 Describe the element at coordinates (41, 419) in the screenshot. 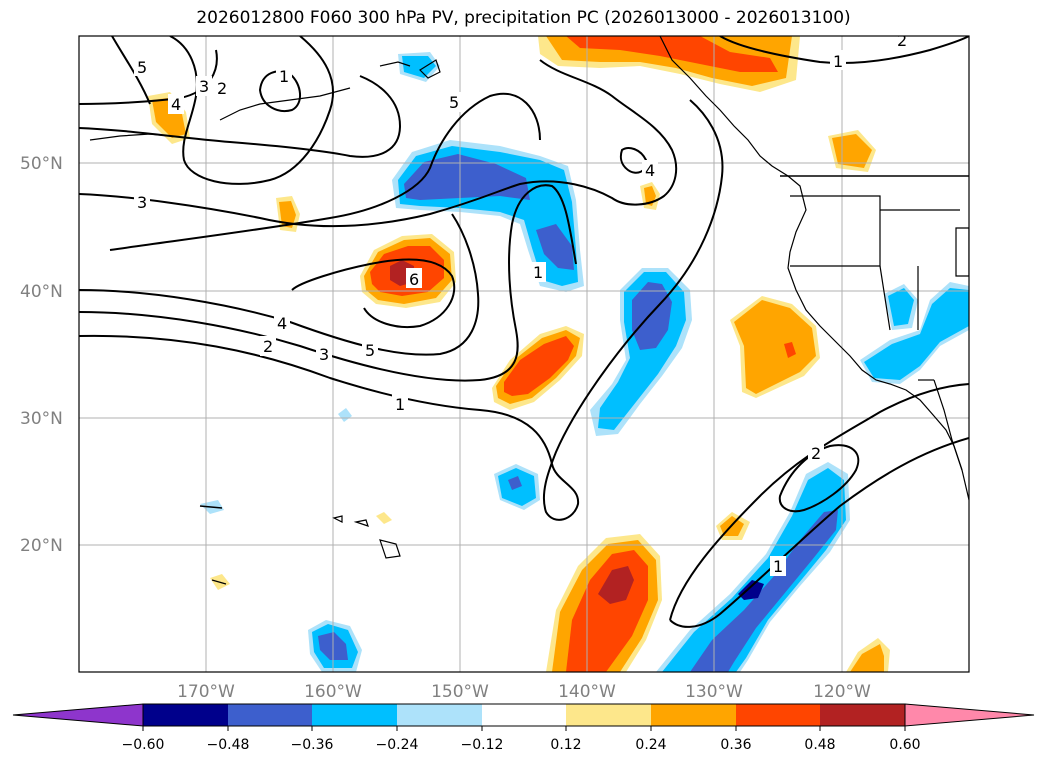

I see `lat-label: 30°N` at that location.